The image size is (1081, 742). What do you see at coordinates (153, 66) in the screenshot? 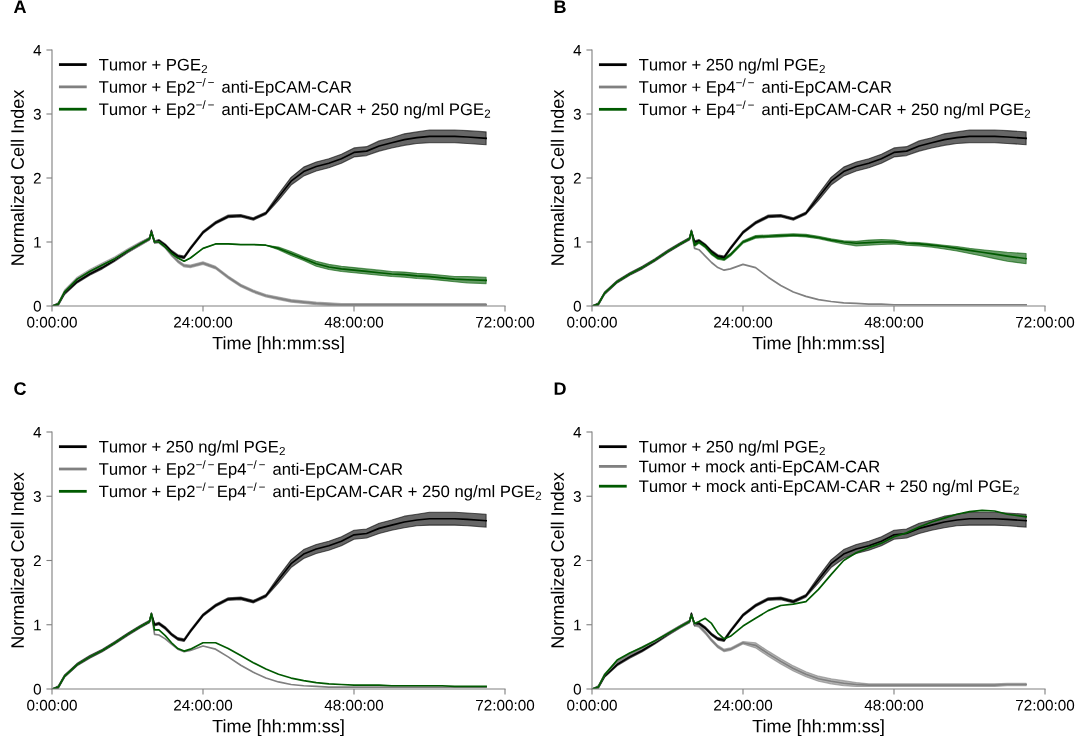
I see `legend-label: Tumor + PGE$_{2}$` at bounding box center [153, 66].